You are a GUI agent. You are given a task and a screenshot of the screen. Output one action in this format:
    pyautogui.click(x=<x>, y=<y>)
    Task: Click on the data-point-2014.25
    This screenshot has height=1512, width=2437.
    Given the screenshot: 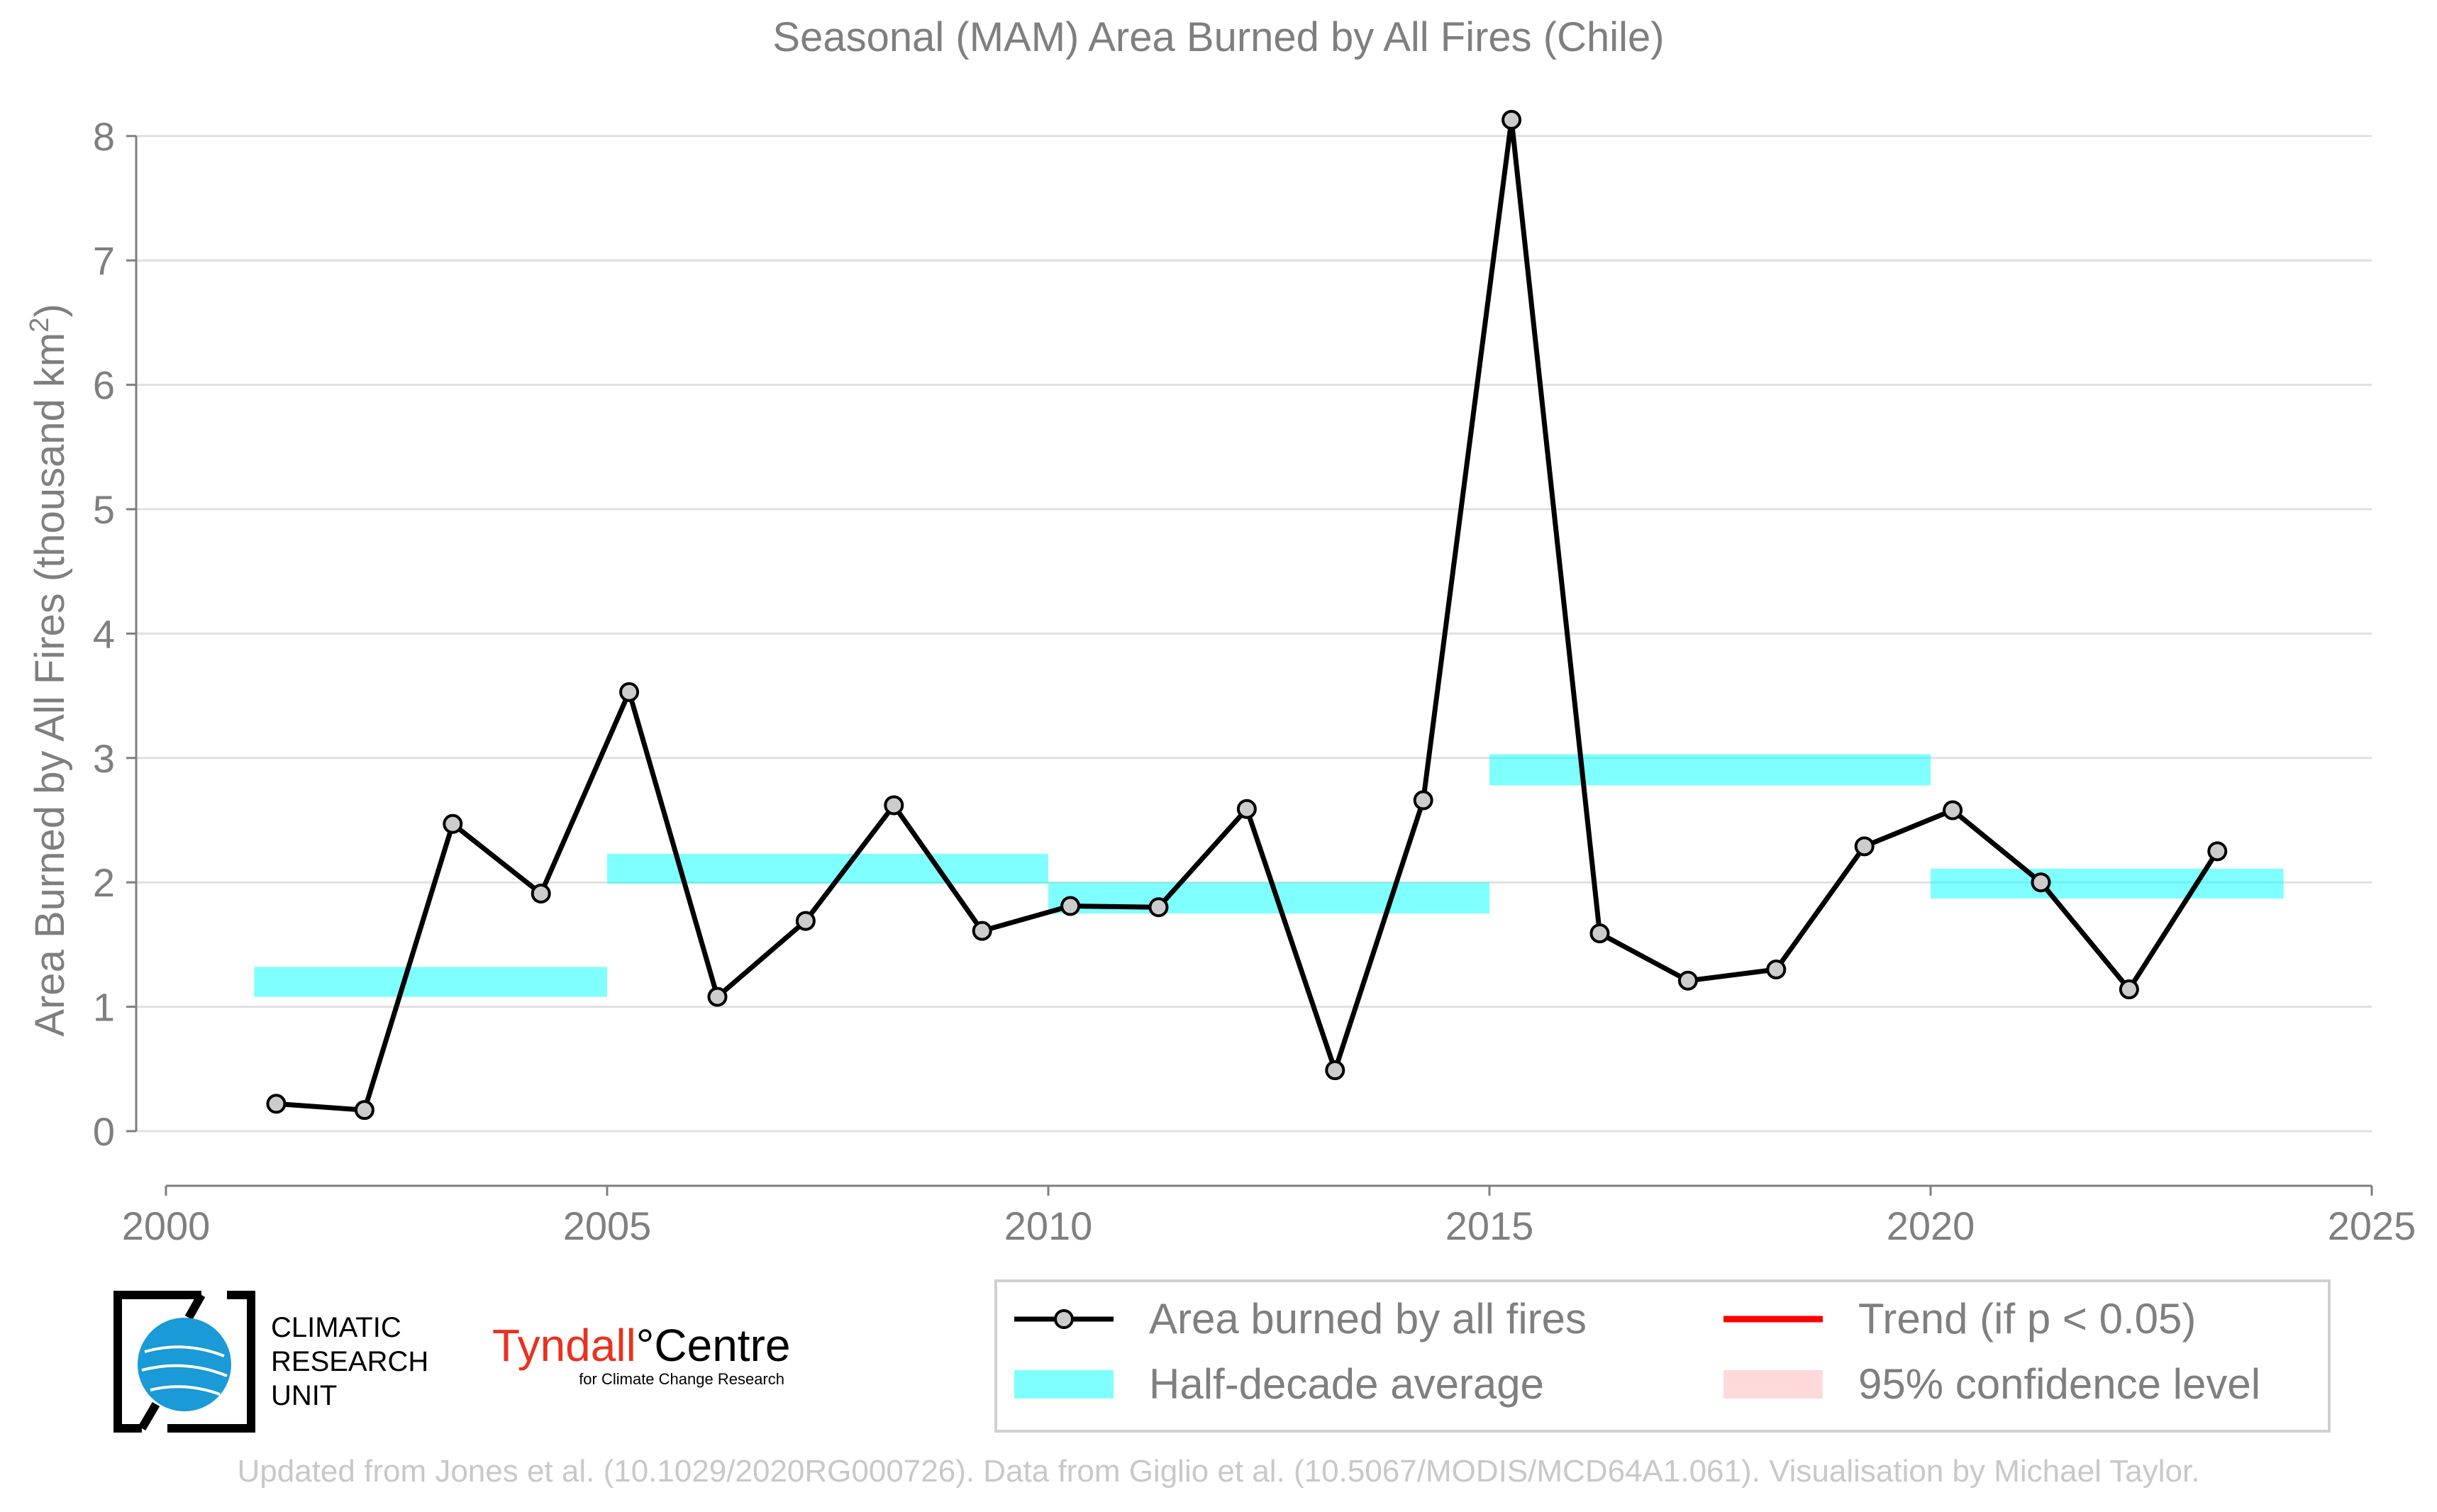 What is the action you would take?
    pyautogui.click(x=1423, y=800)
    